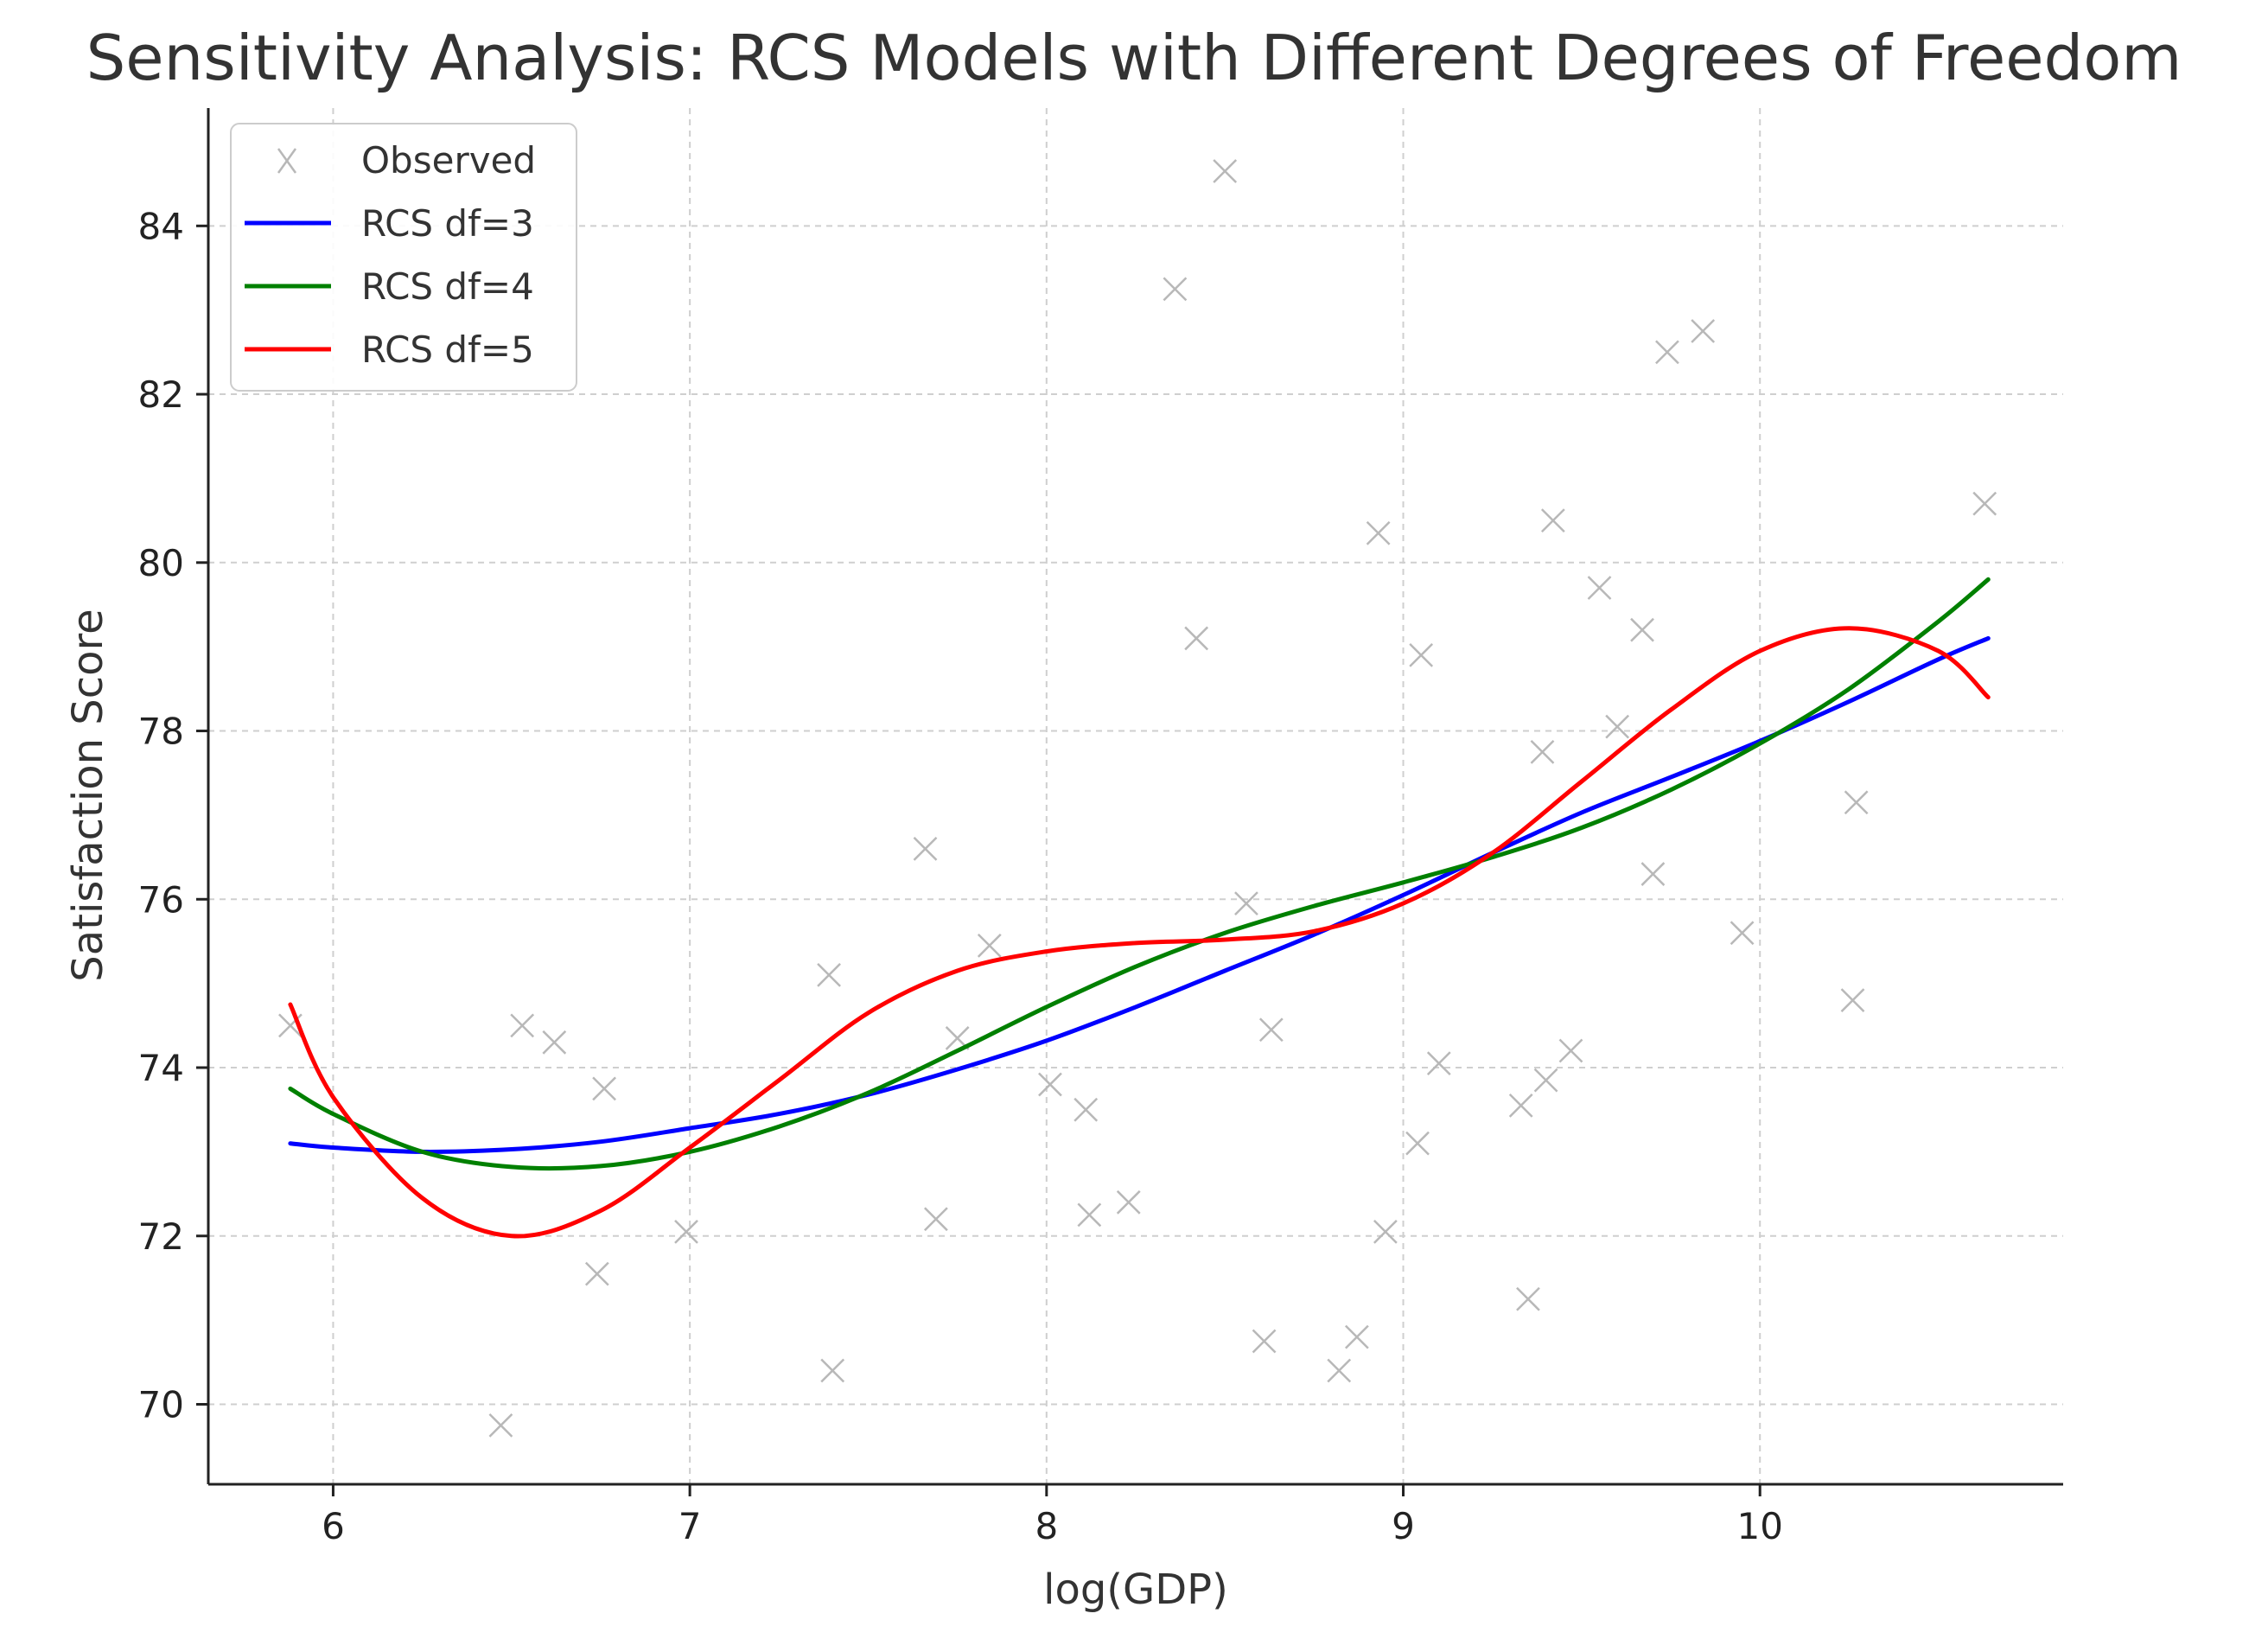 This screenshot has width=2268, height=1639. I want to click on legend-box, so click(403, 258).